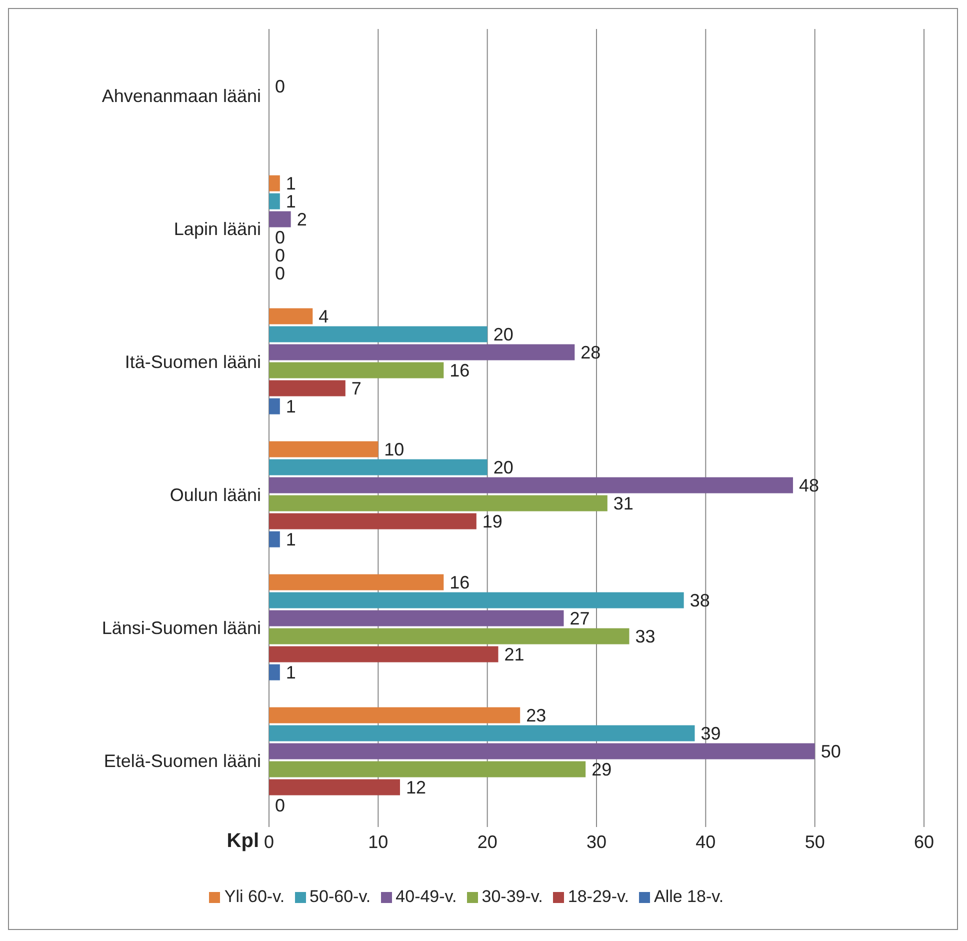  I want to click on y-tick-label: Lapin lääni, so click(217, 228).